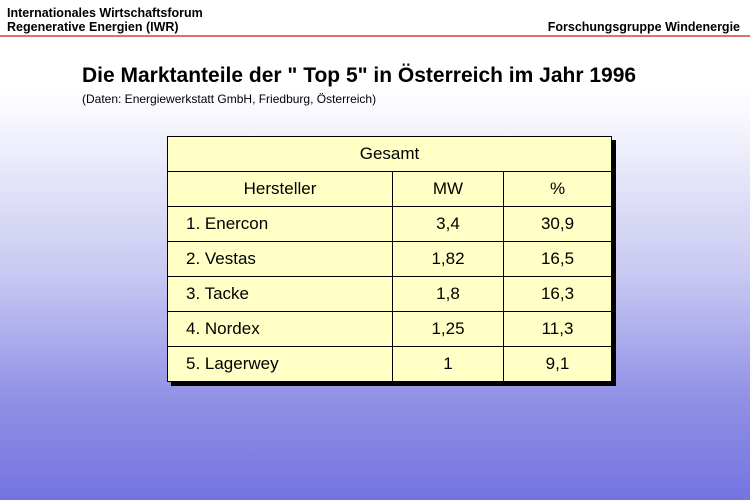 This screenshot has width=750, height=500. Describe the element at coordinates (280, 294) in the screenshot. I see `manufacturer-cell: 3. Tacke` at that location.